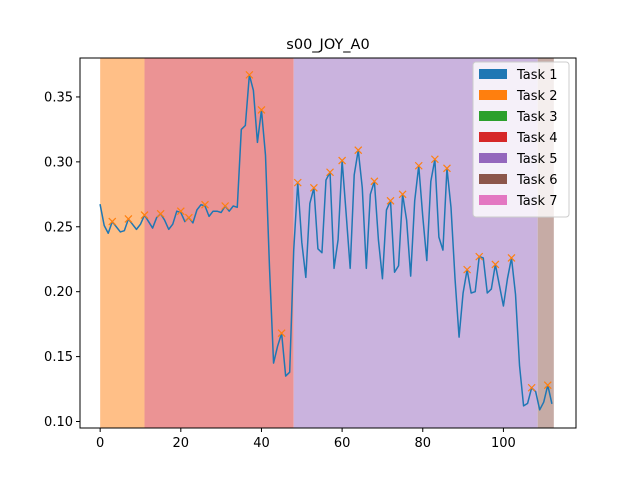  Describe the element at coordinates (536, 180) in the screenshot. I see `legend-label: Task 6` at that location.